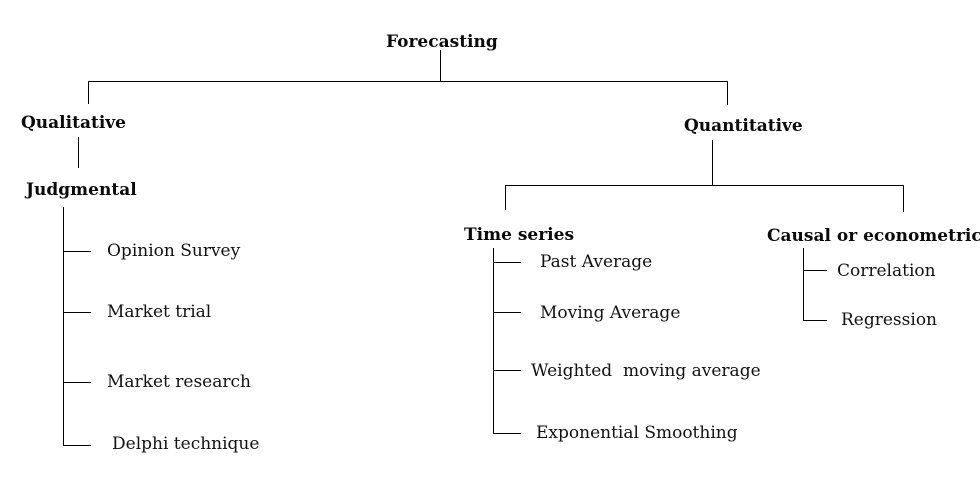 The image size is (980, 492). I want to click on branch-label-judgmental: Judgmental, so click(81, 190).